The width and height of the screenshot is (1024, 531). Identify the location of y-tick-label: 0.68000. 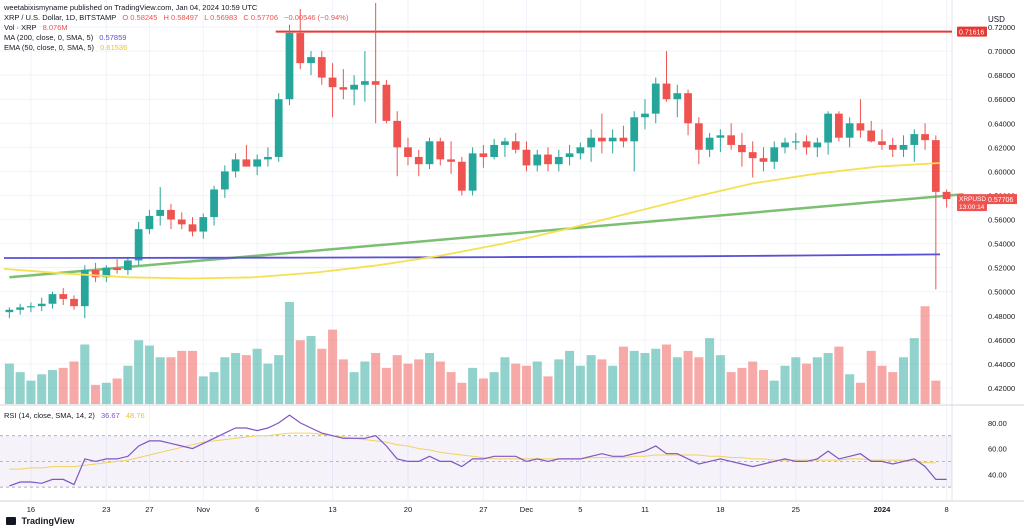
(1001, 75).